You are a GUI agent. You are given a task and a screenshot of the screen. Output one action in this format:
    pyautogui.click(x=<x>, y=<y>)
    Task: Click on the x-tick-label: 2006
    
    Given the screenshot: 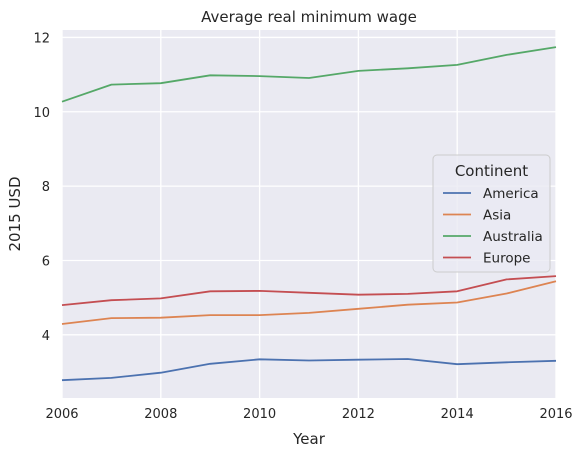 What is the action you would take?
    pyautogui.click(x=61, y=414)
    